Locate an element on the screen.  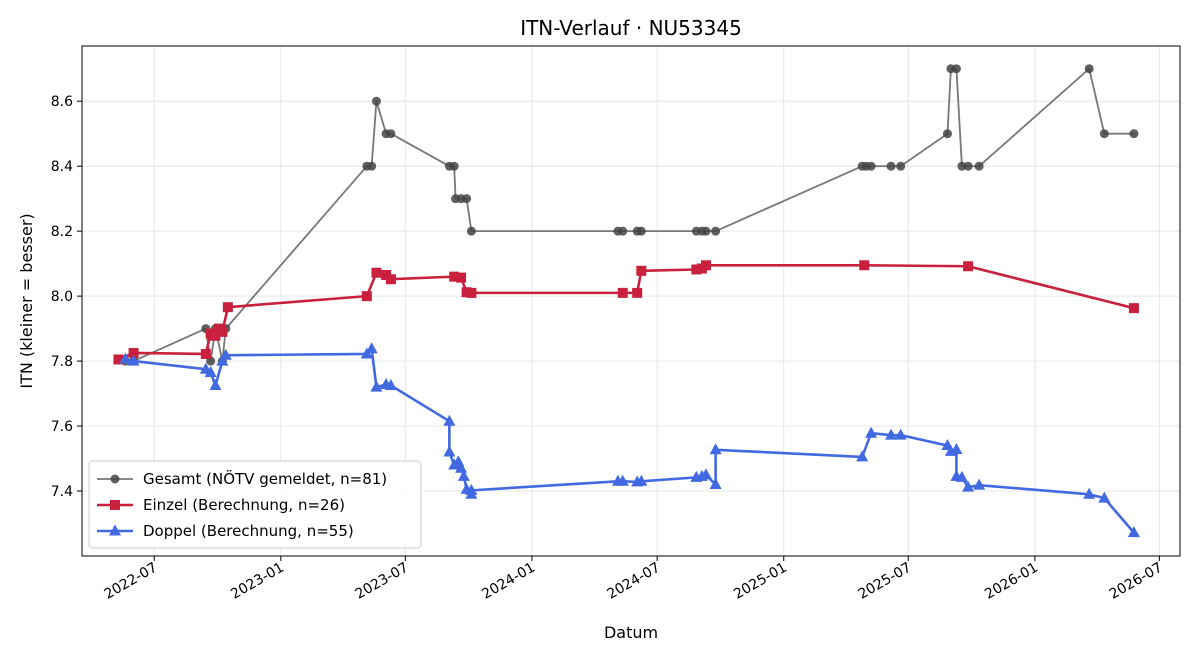
y-tick-label: 7.6 is located at coordinates (62, 427).